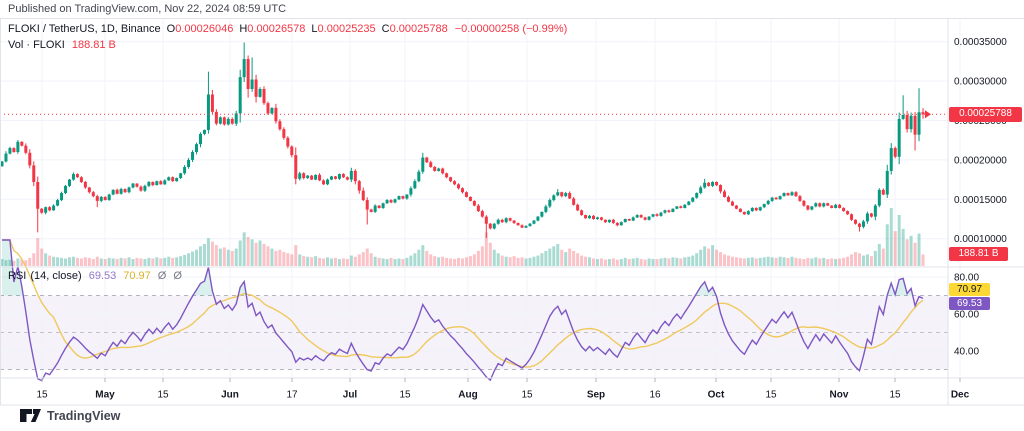  I want to click on symbol-title: FLOKI / TetherUS, 1D, Binance, so click(84, 29).